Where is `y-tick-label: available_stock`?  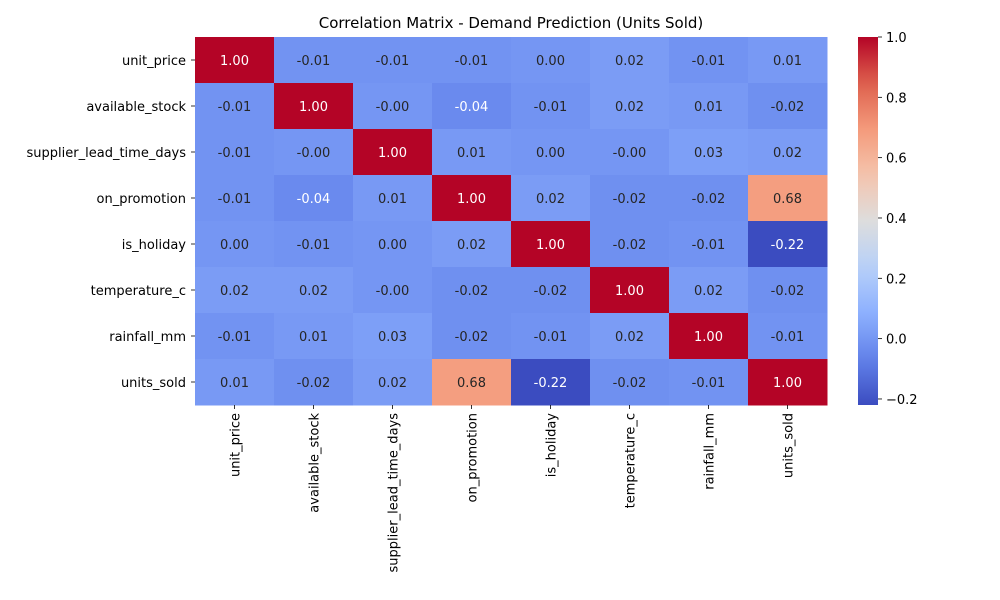 y-tick-label: available_stock is located at coordinates (136, 107).